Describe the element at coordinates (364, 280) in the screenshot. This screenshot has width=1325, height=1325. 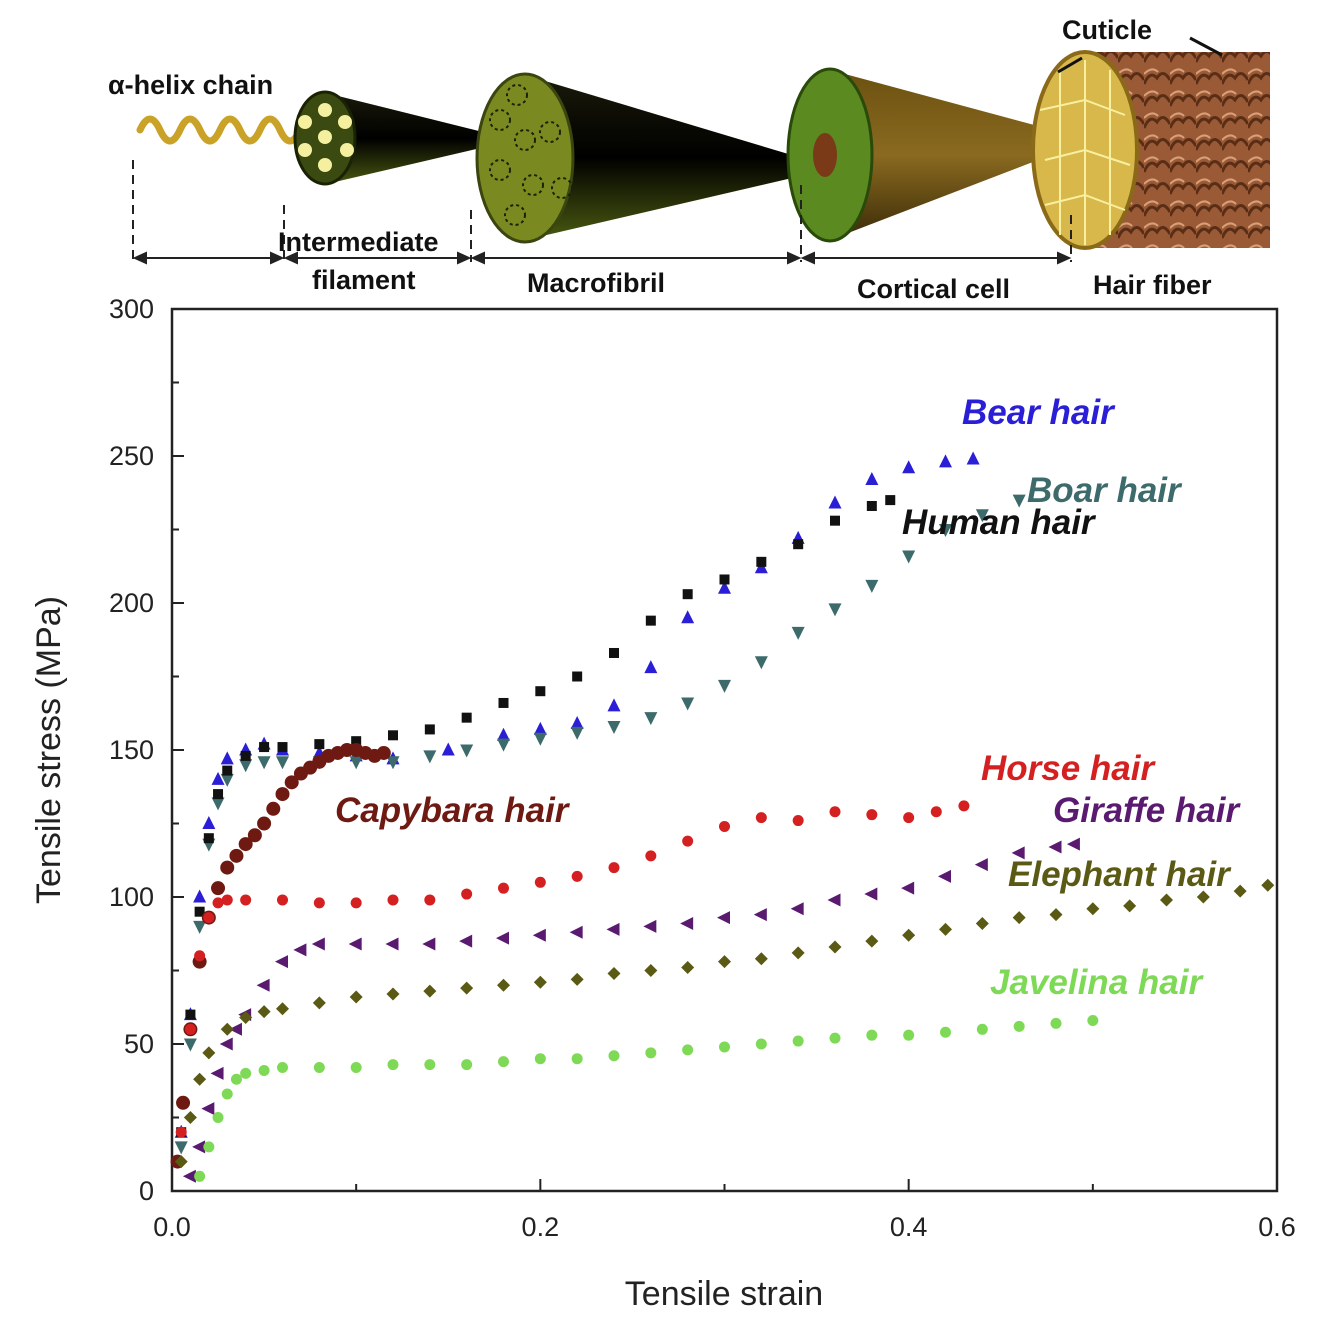
I see `label-filament: filament` at that location.